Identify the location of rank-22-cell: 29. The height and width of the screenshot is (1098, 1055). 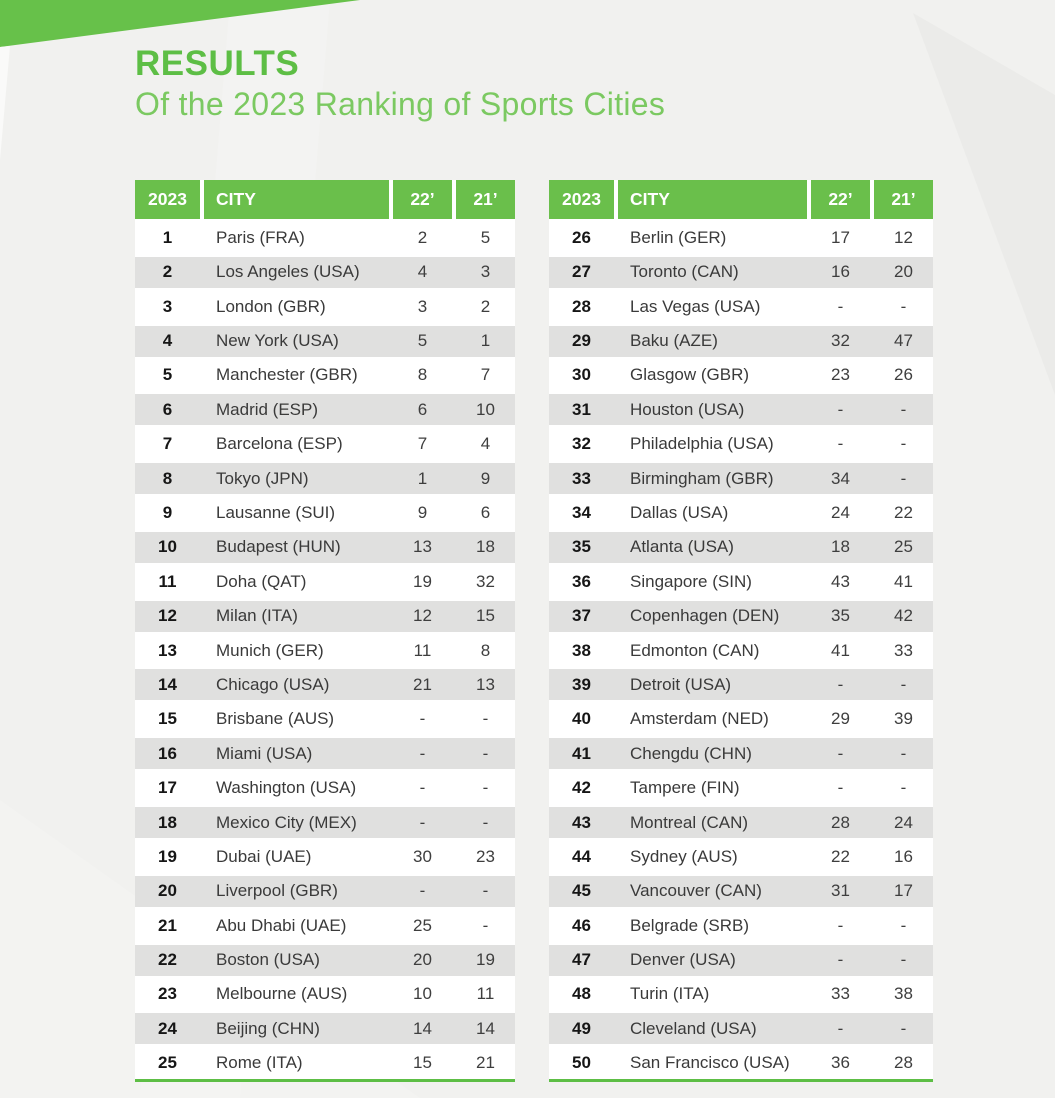
(840, 719).